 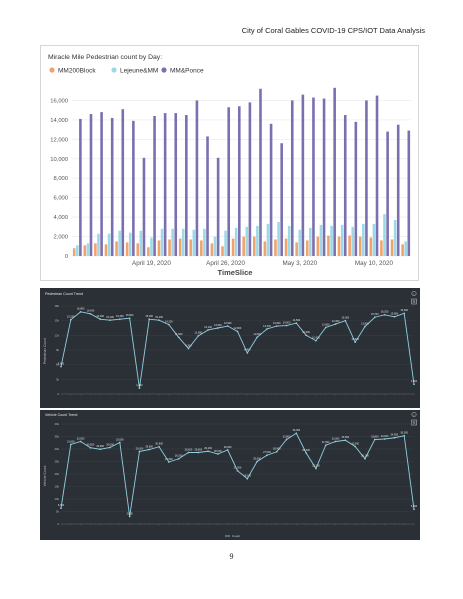 What do you see at coordinates (61, 415) in the screenshot?
I see `chart-title: Vehicle Count Trend` at bounding box center [61, 415].